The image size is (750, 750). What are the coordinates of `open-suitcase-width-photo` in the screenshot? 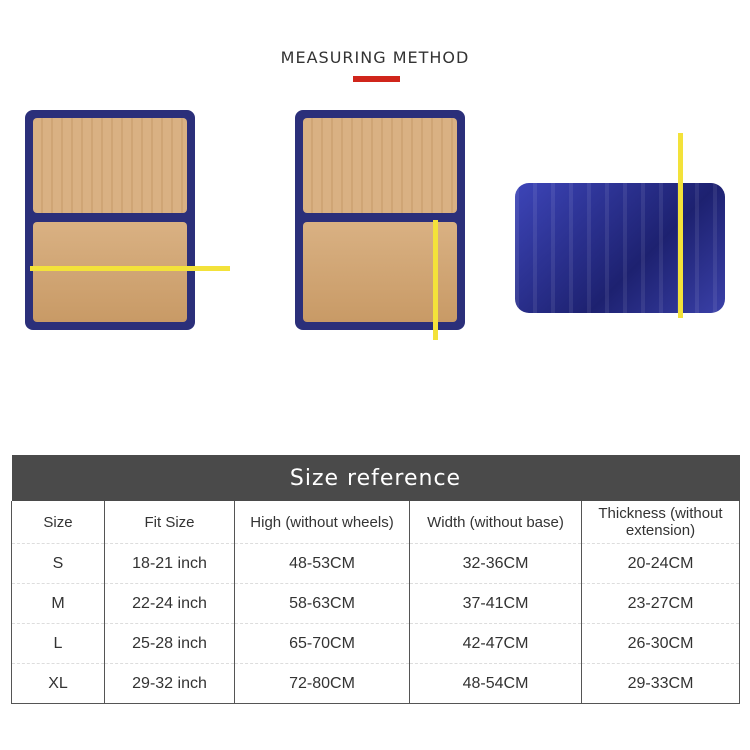 It's located at (127, 220).